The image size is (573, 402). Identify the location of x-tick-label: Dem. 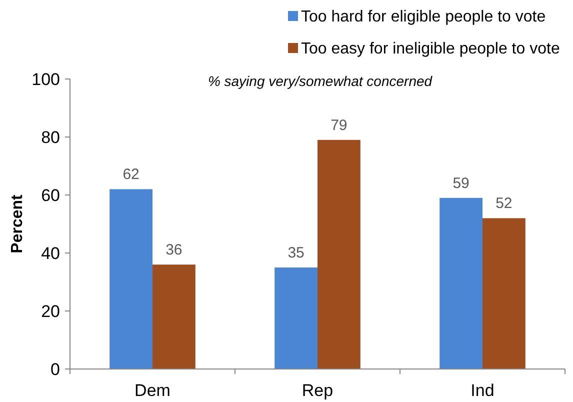
(152, 390).